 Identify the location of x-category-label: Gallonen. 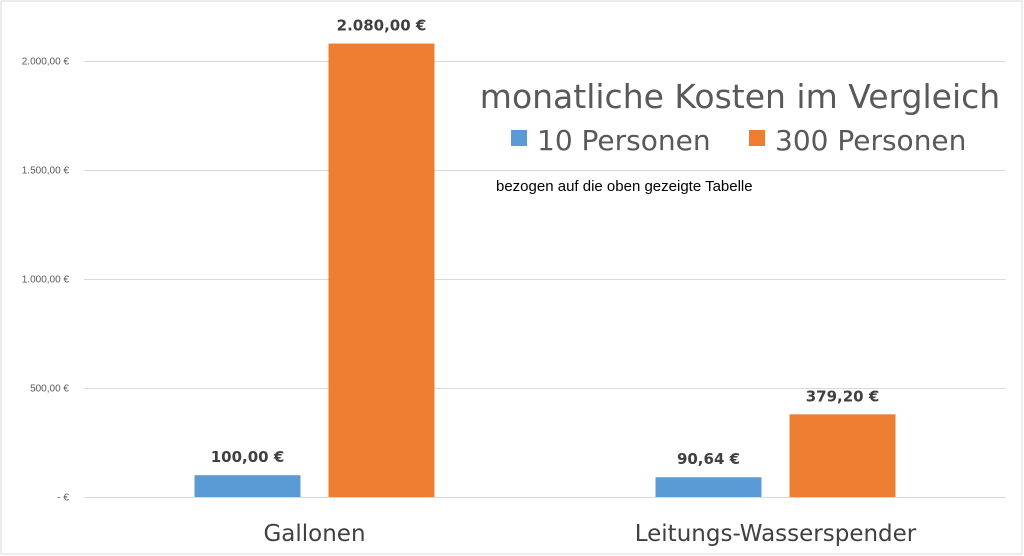
(314, 534).